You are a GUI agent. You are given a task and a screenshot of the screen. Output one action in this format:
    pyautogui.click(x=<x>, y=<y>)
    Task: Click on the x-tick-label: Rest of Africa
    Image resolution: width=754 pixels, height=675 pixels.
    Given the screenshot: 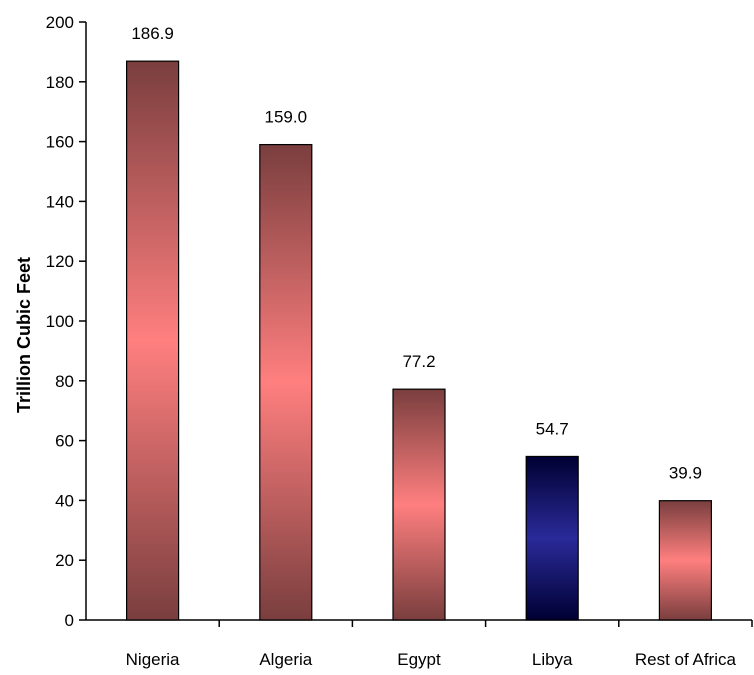 What is the action you would take?
    pyautogui.click(x=686, y=659)
    